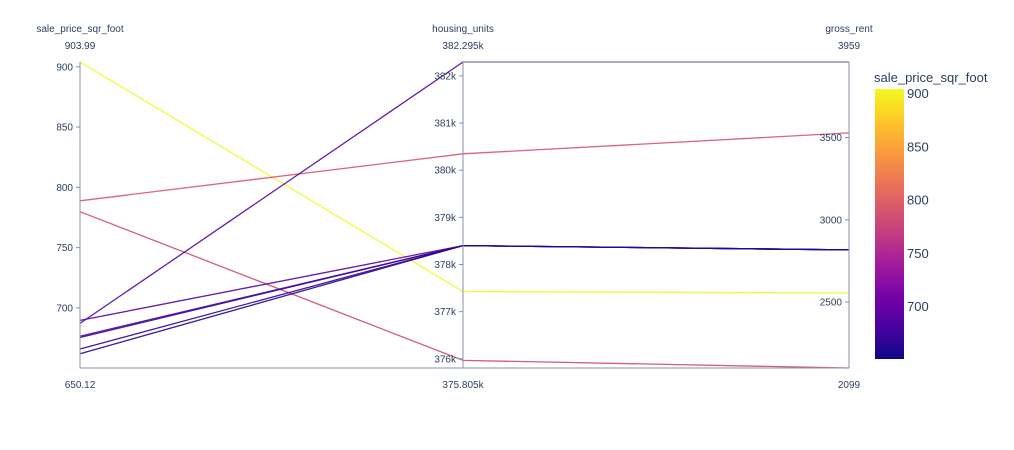 This screenshot has width=1014, height=450. I want to click on colorbar: sale_price_sqr_foot 700 750 800 850 900, so click(931, 214).